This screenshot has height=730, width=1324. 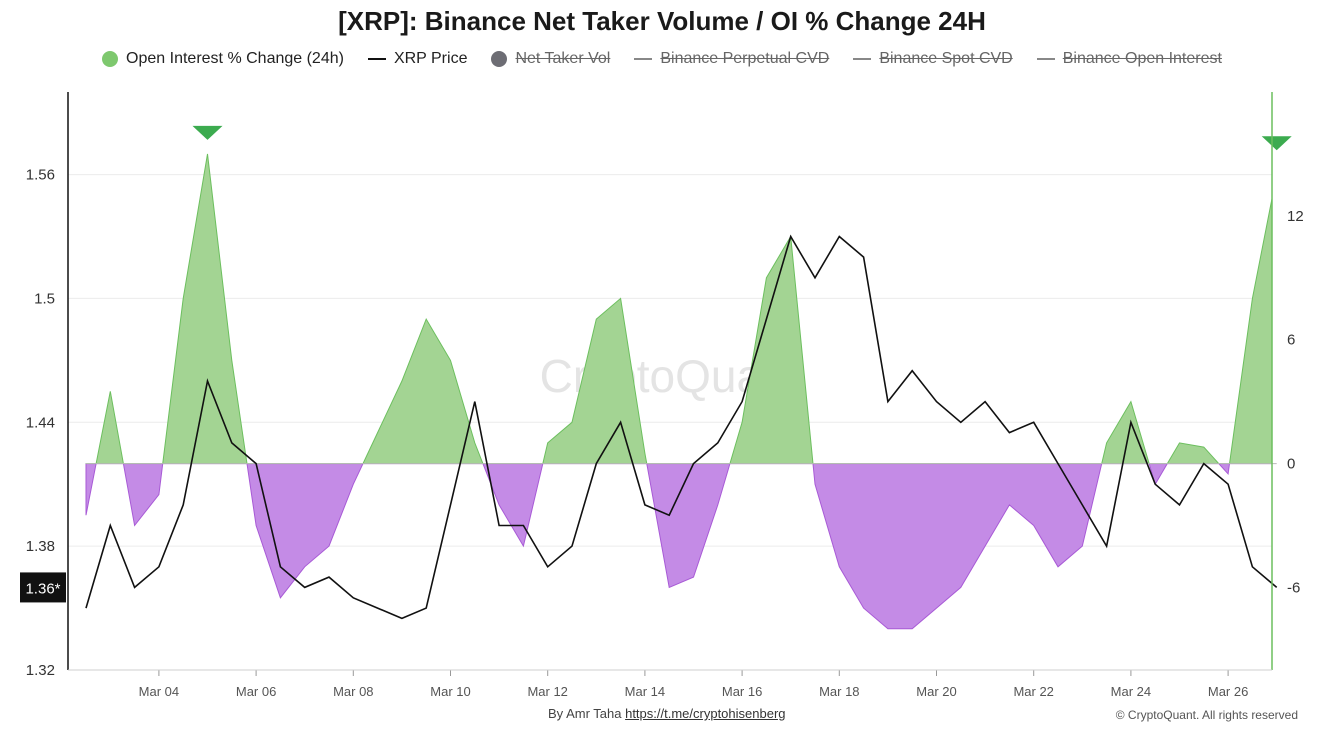 What do you see at coordinates (1291, 340) in the screenshot?
I see `y-right-tick-label: 6` at bounding box center [1291, 340].